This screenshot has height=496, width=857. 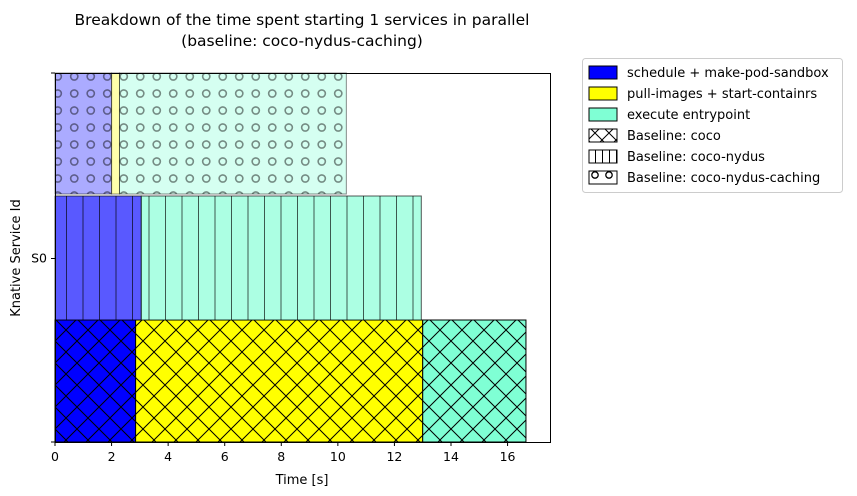 I want to click on legend-item-baseline-coco-nydus: Baseline: coco-nydus, so click(x=676, y=157).